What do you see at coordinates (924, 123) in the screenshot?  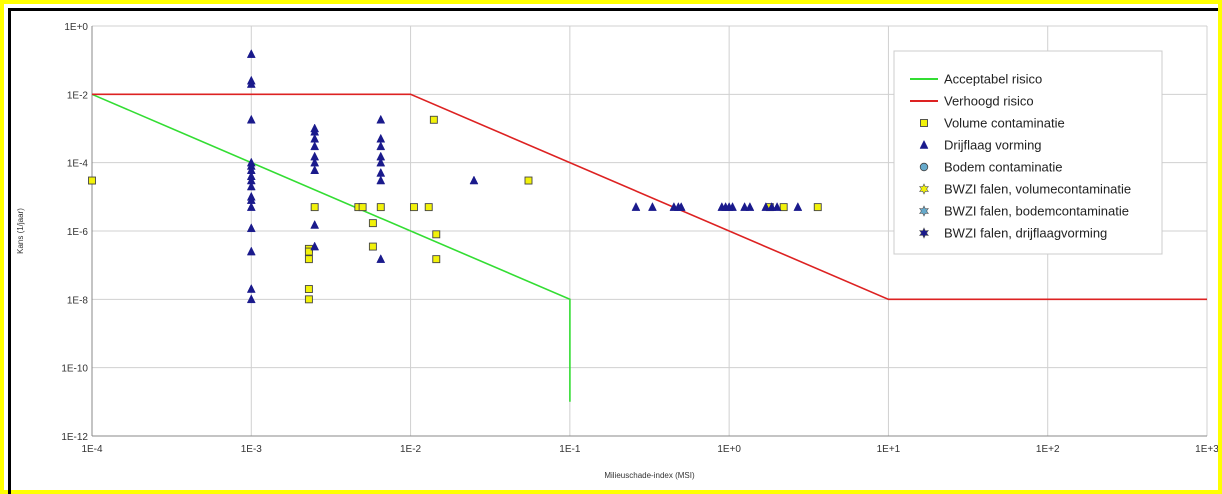 I see `legend-square-icon` at bounding box center [924, 123].